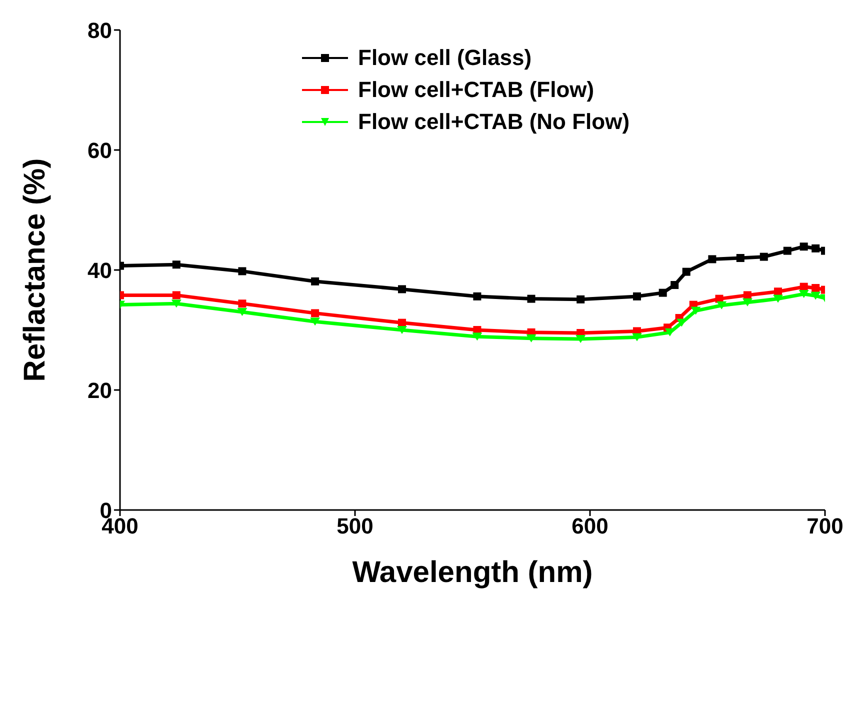  What do you see at coordinates (100, 390) in the screenshot?
I see `y-tick-label: 20` at bounding box center [100, 390].